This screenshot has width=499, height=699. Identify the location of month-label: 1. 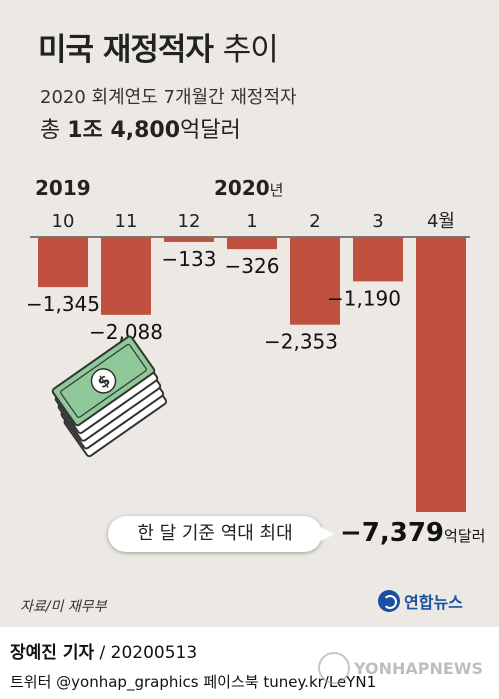
(251, 221).